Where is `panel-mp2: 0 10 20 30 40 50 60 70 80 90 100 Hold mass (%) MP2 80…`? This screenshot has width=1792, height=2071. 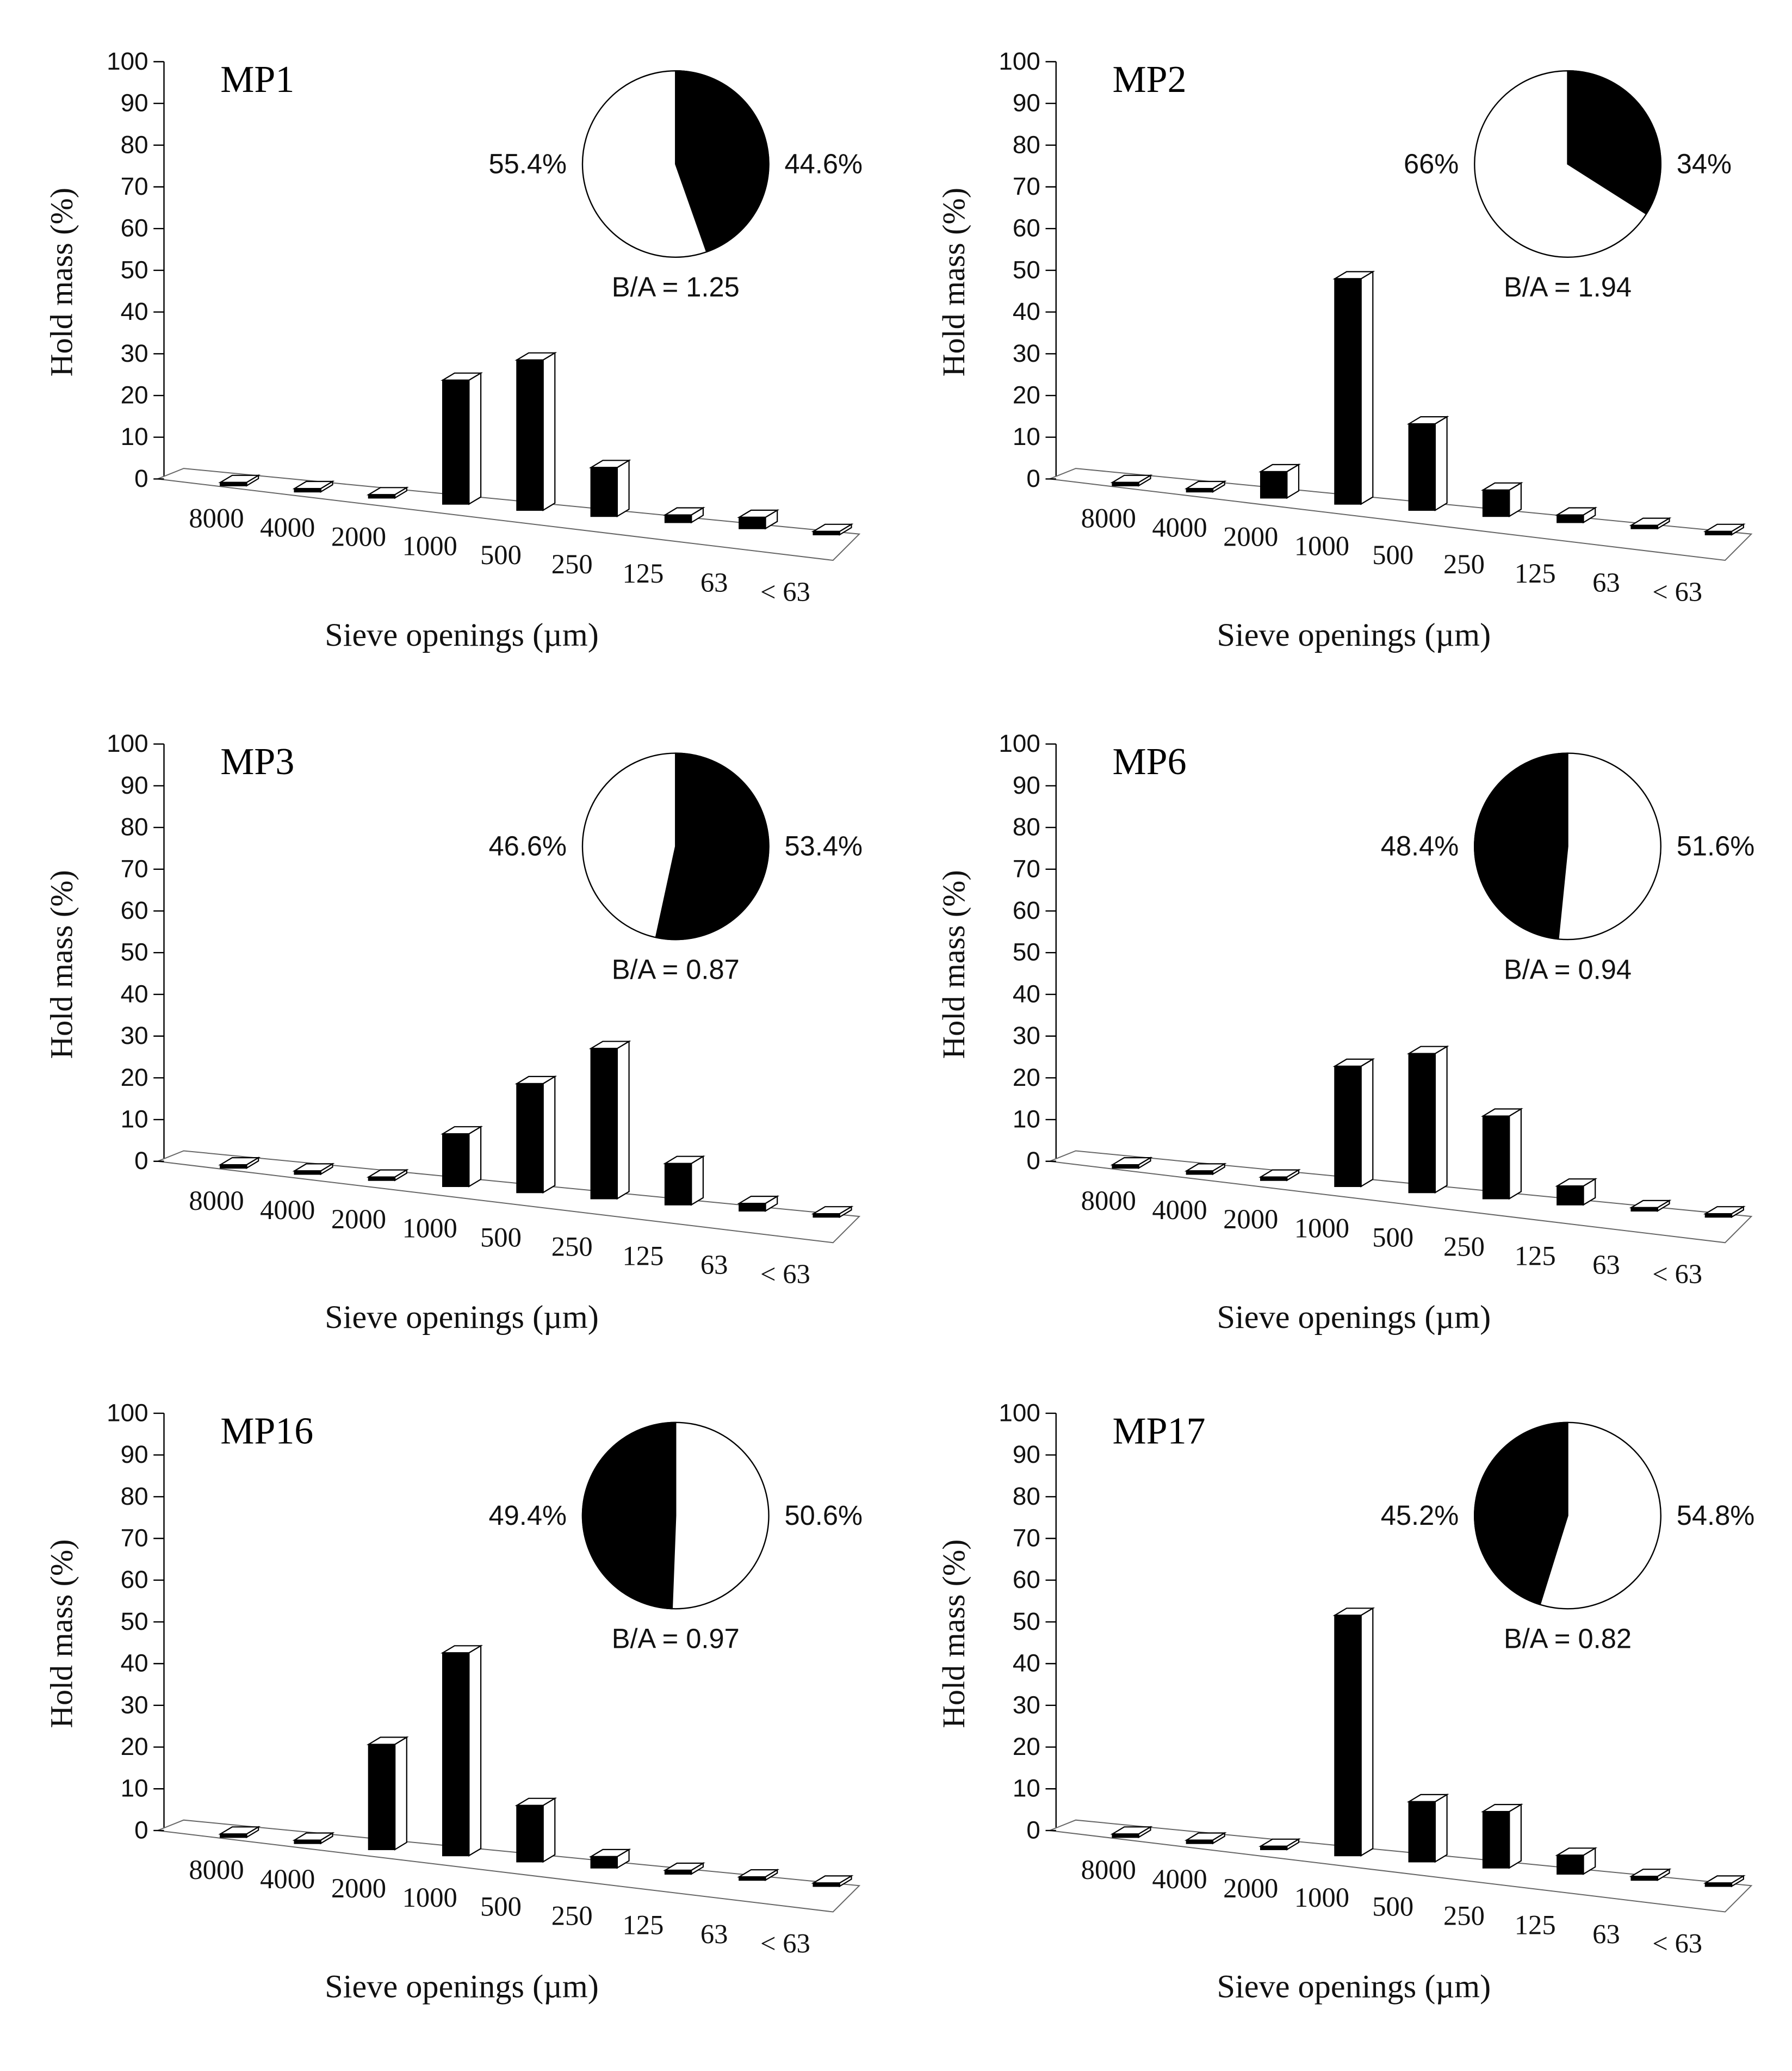 panel-mp2: 0 10 20 30 40 50 60 70 80 90 100 Hold mass (%) MP2 80… is located at coordinates (1345, 350).